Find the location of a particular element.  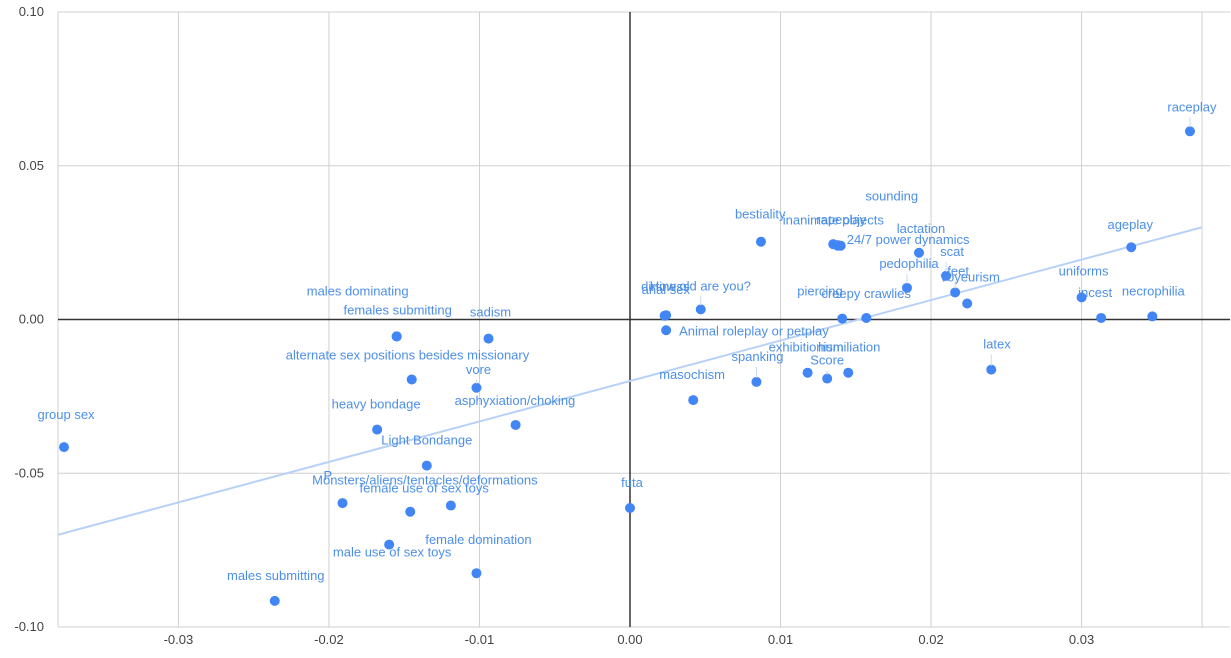

y-tick-label: -0.10 is located at coordinates (29, 626).